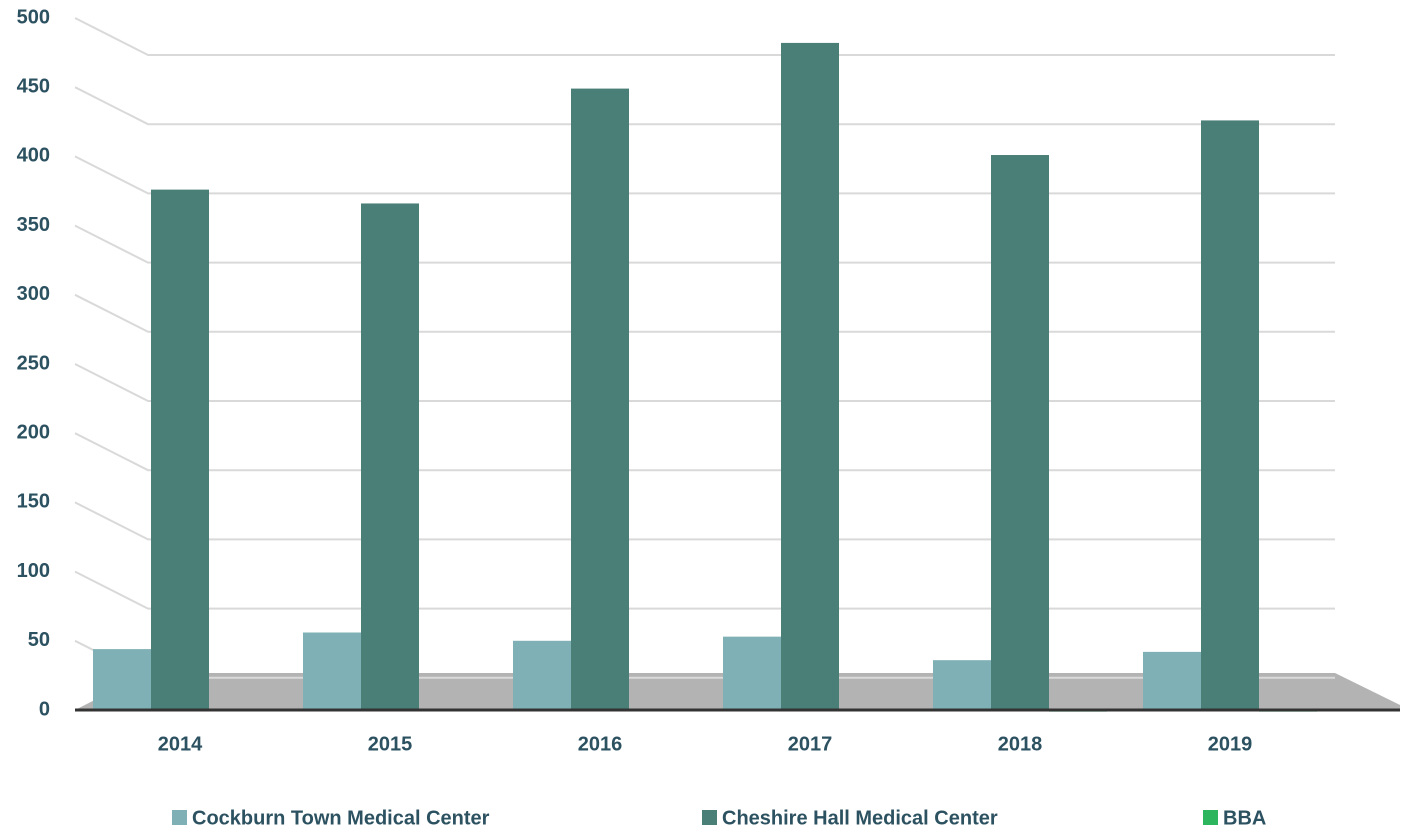 The width and height of the screenshot is (1409, 830). Describe the element at coordinates (33, 502) in the screenshot. I see `y-tick-label: 150` at that location.